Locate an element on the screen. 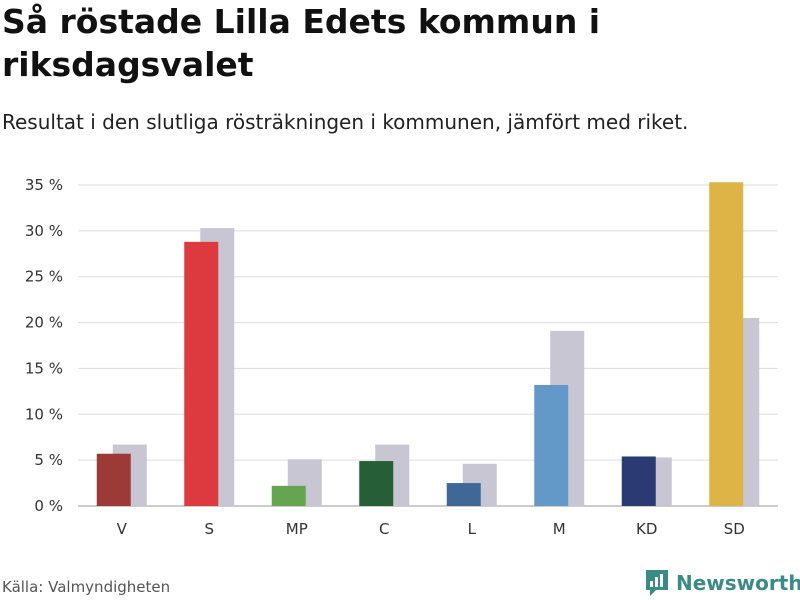 This screenshot has width=800, height=600. bar-kommun-mp is located at coordinates (288, 495).